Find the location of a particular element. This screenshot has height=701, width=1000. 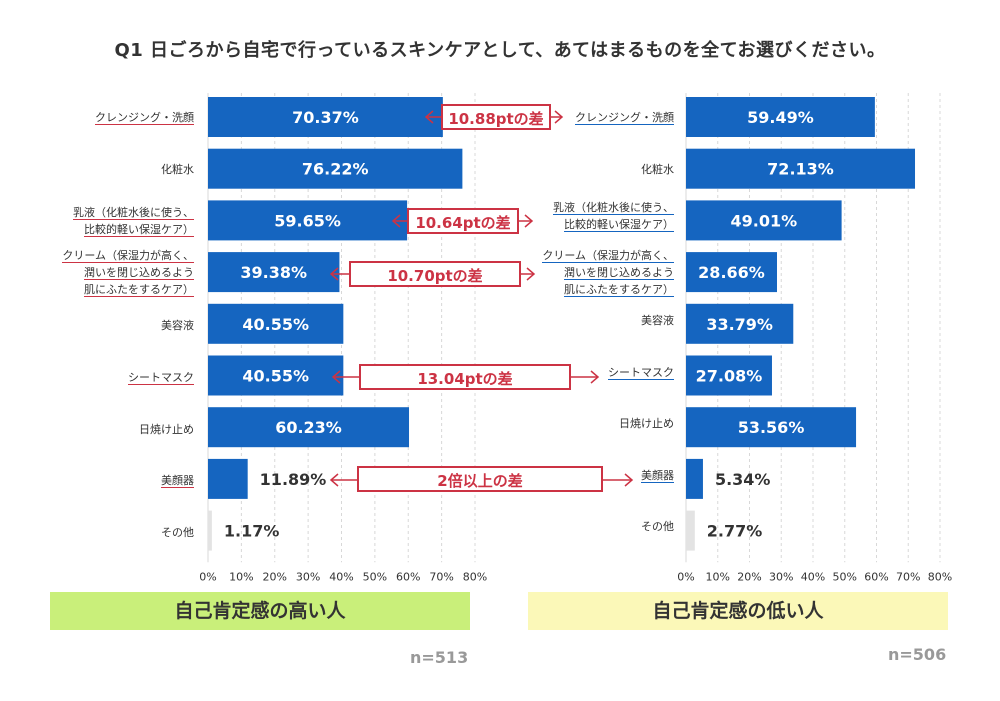

n-label-high: n=513 is located at coordinates (439, 657).